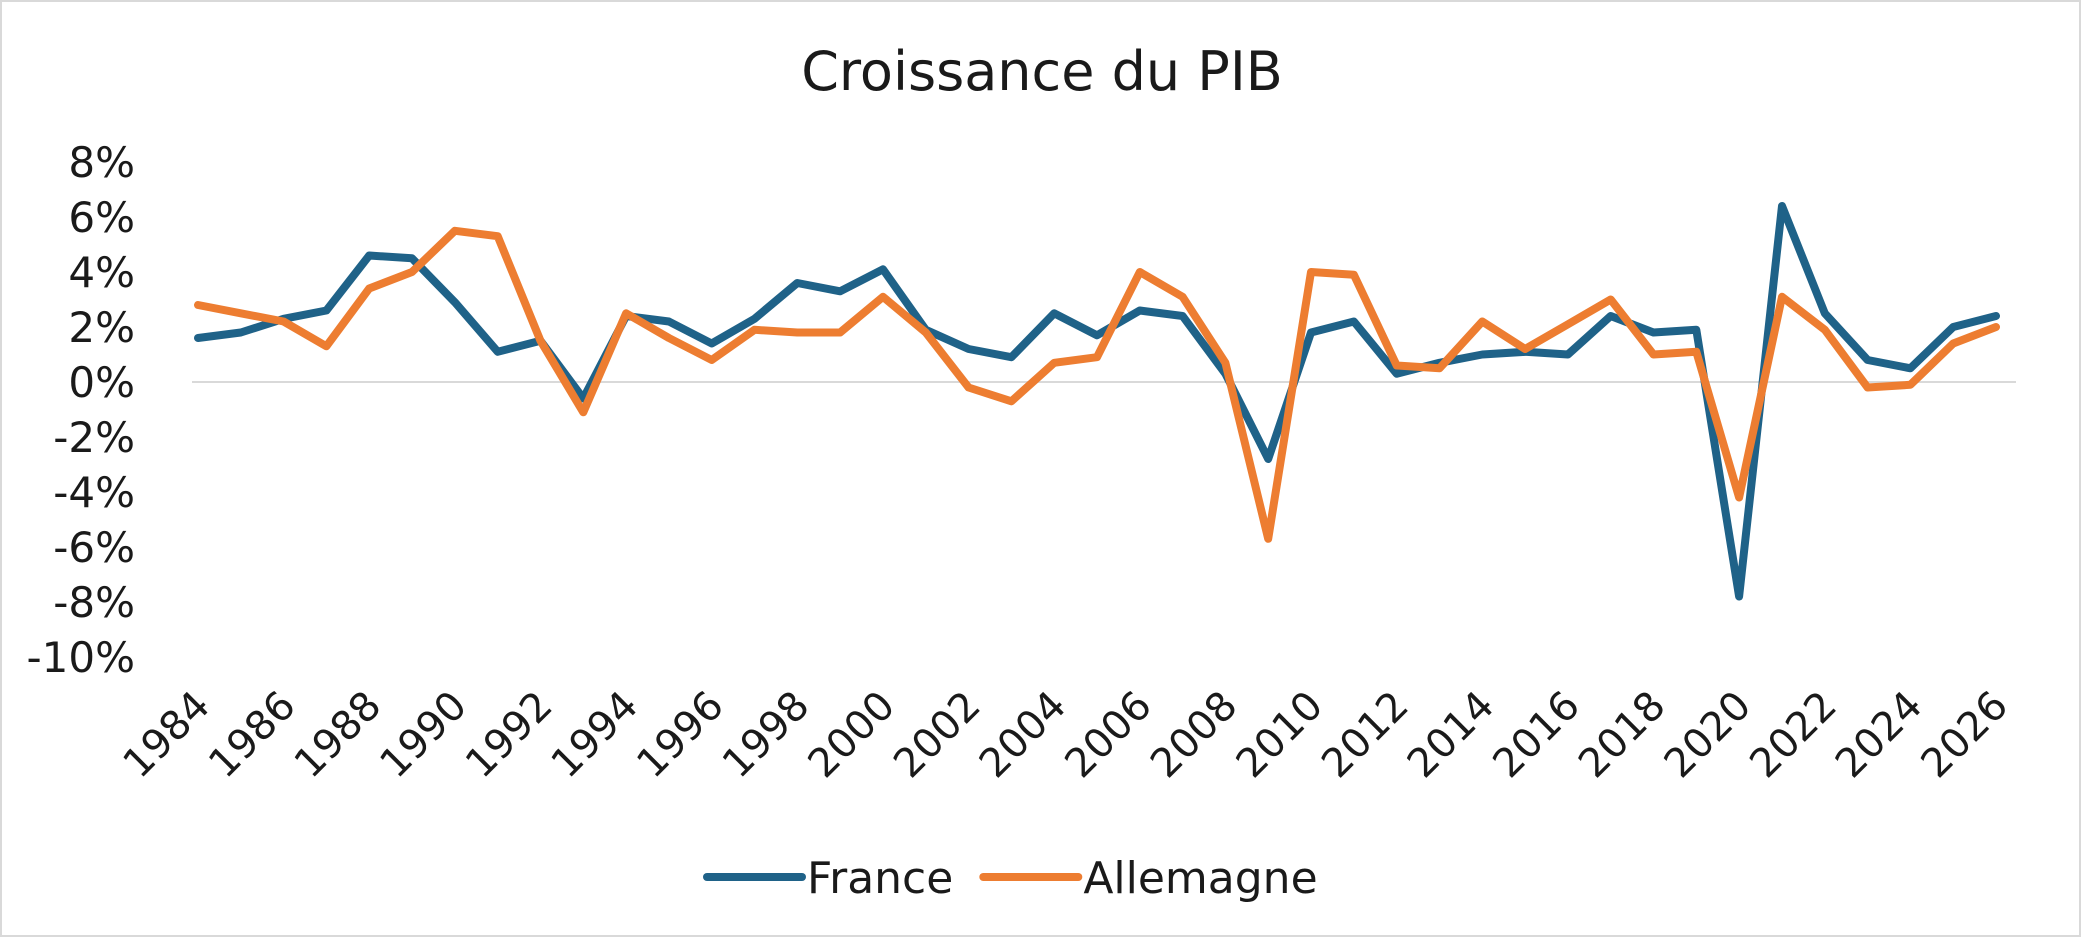 This screenshot has height=939, width=2081. Describe the element at coordinates (1194, 735) in the screenshot. I see `x-tick-label: 2008` at that location.